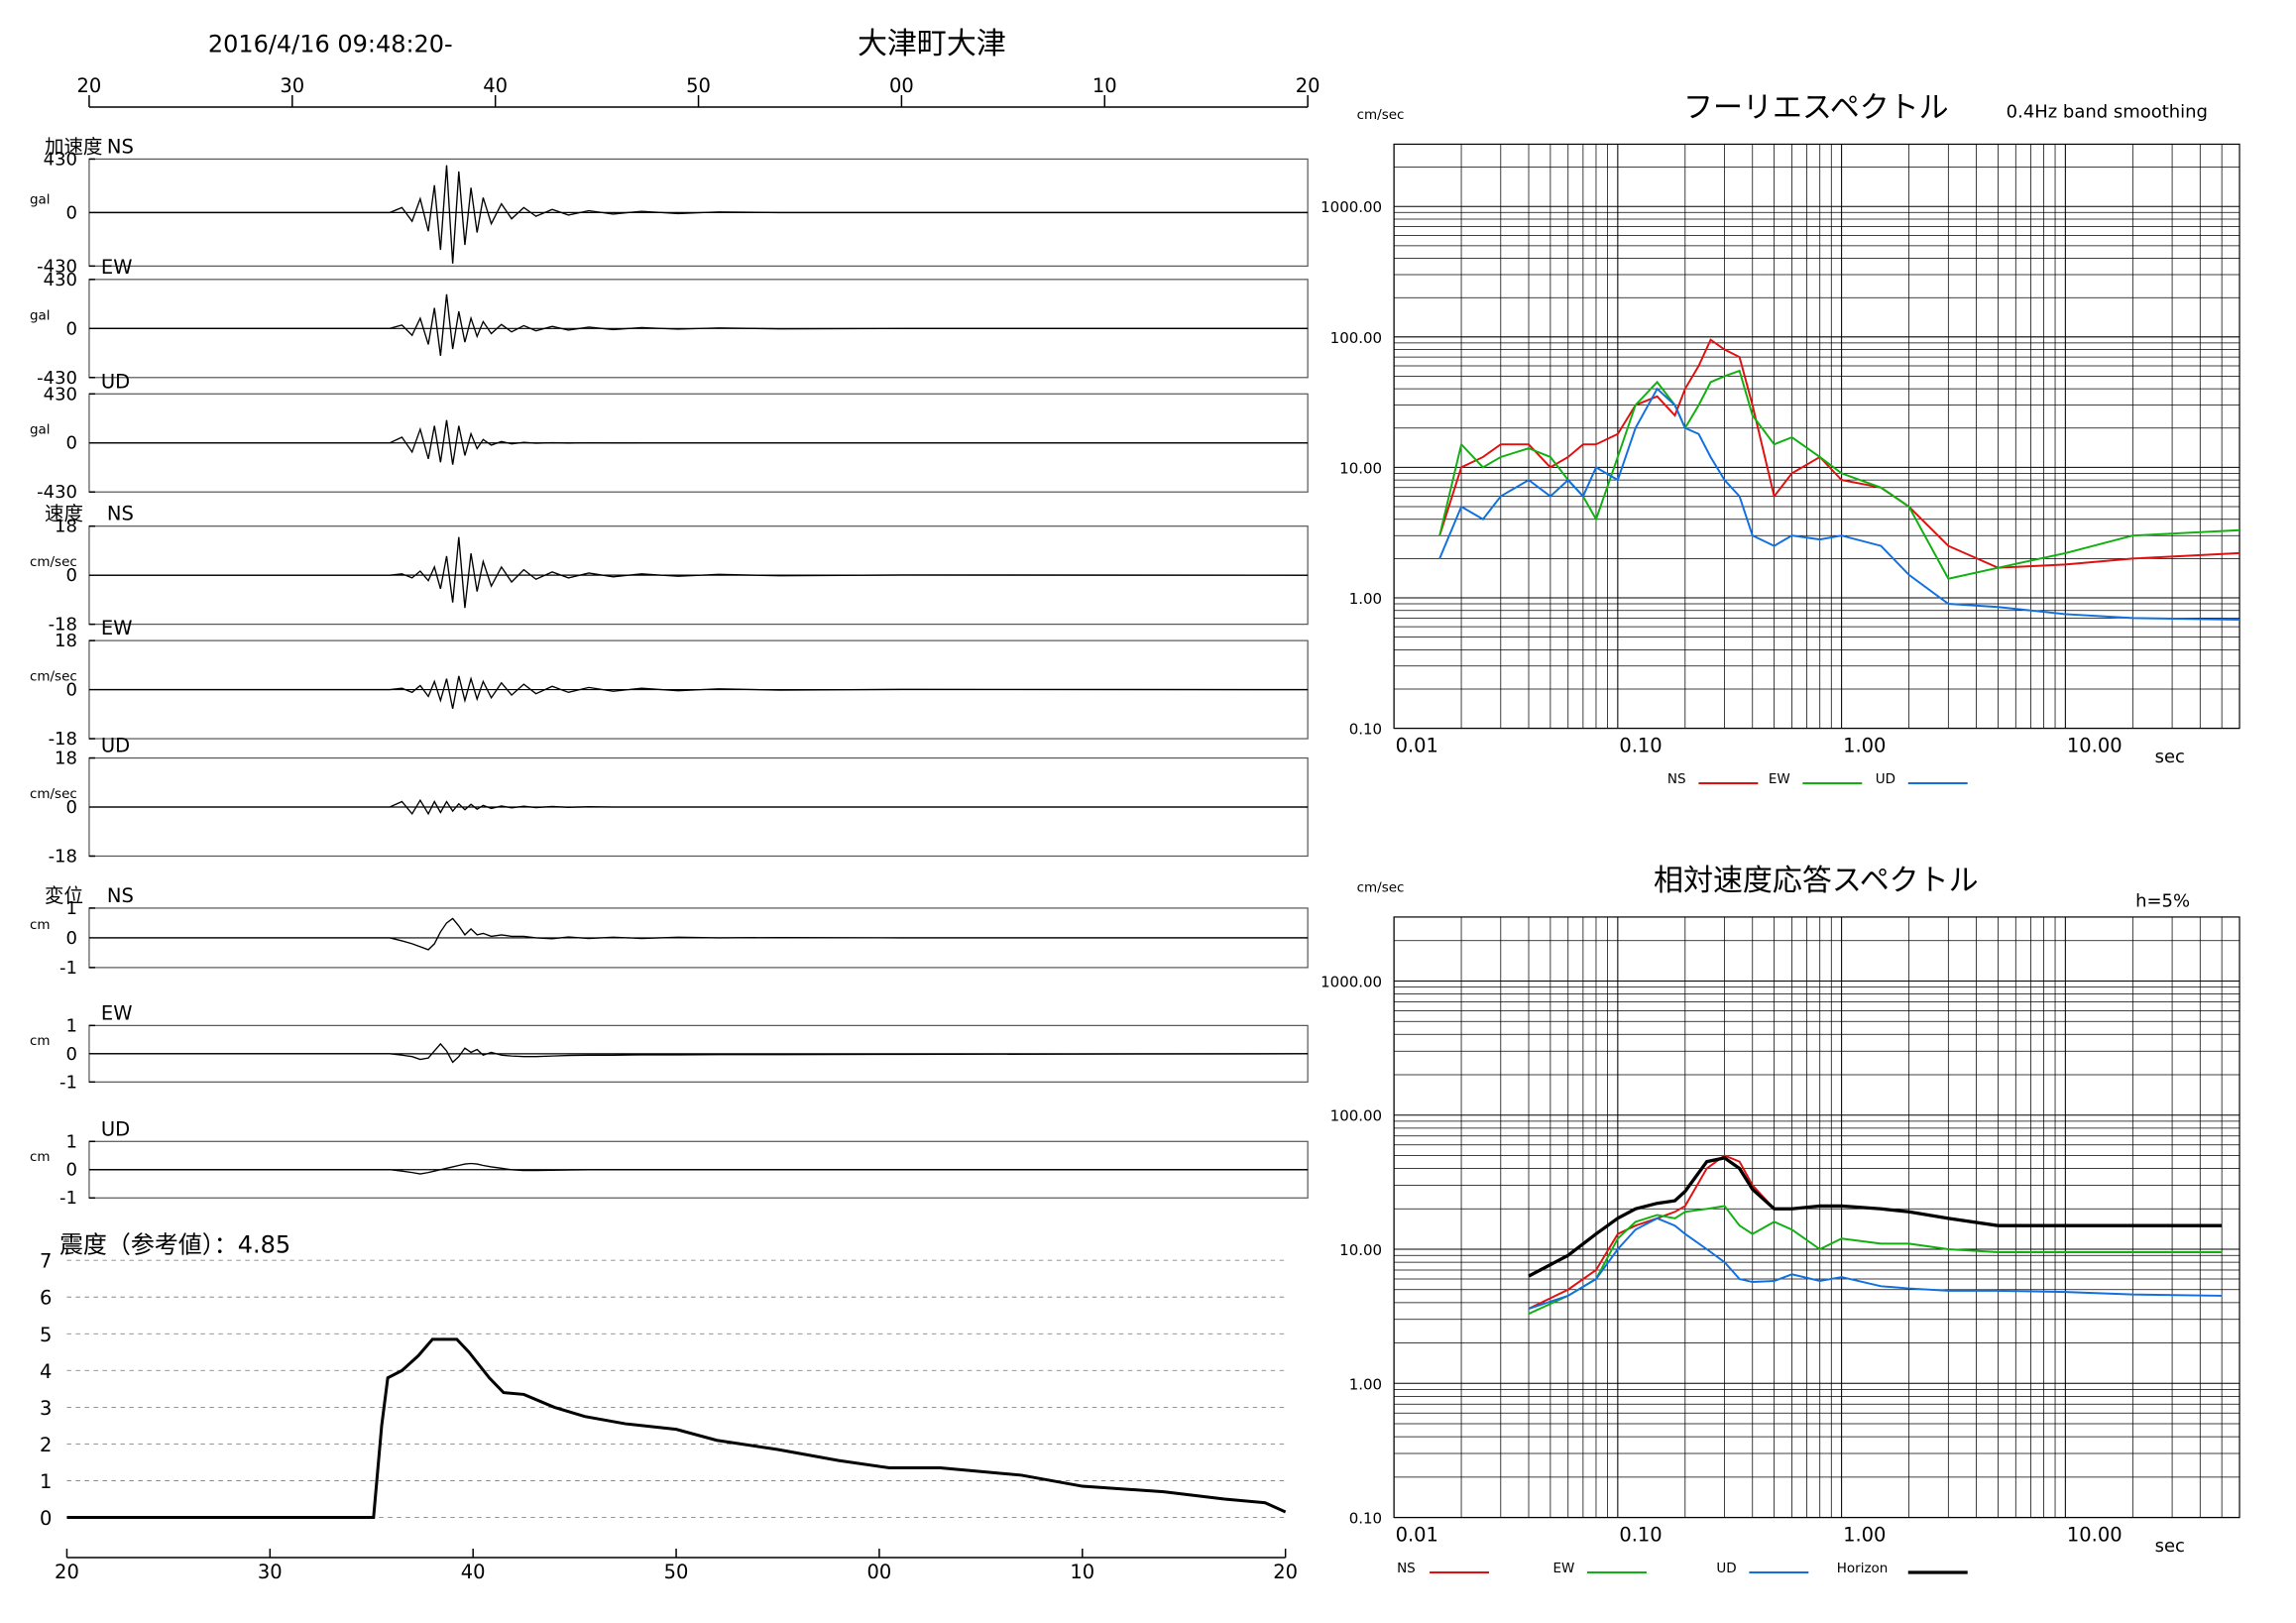 The height and width of the screenshot is (1623, 2296). Describe the element at coordinates (73, 146) in the screenshot. I see `quantity-label: 加速度` at that location.